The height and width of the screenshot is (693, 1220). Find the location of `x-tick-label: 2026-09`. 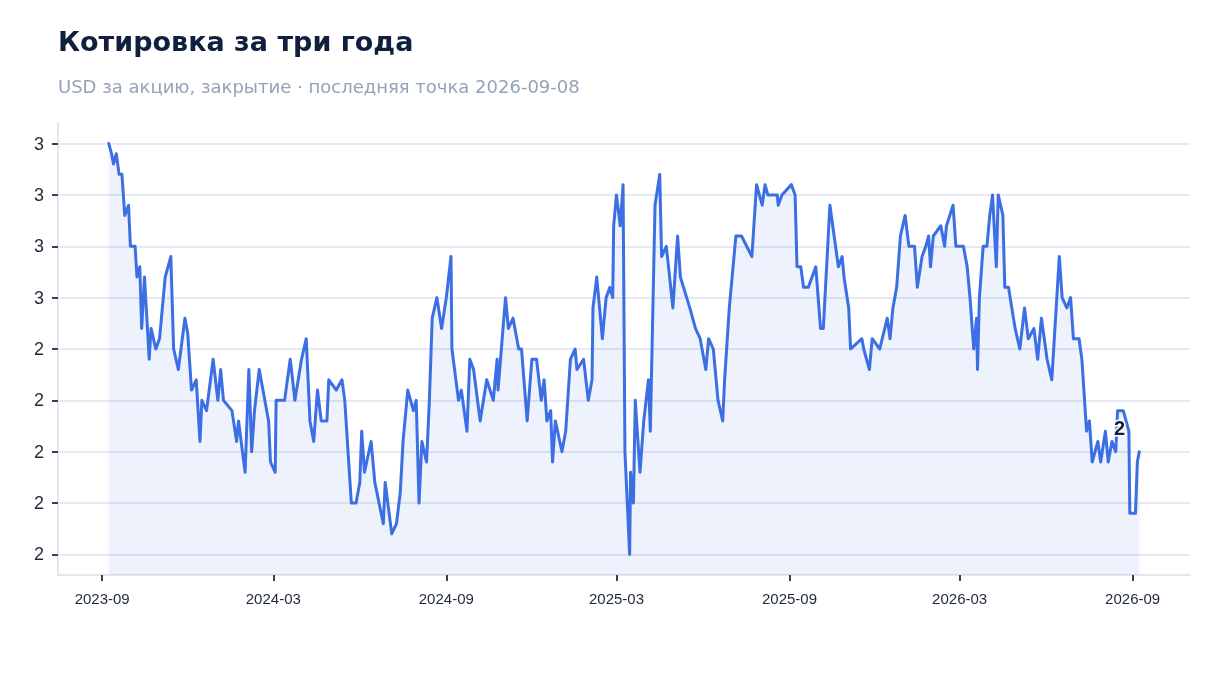

x-tick-label: 2026-09 is located at coordinates (1133, 598).